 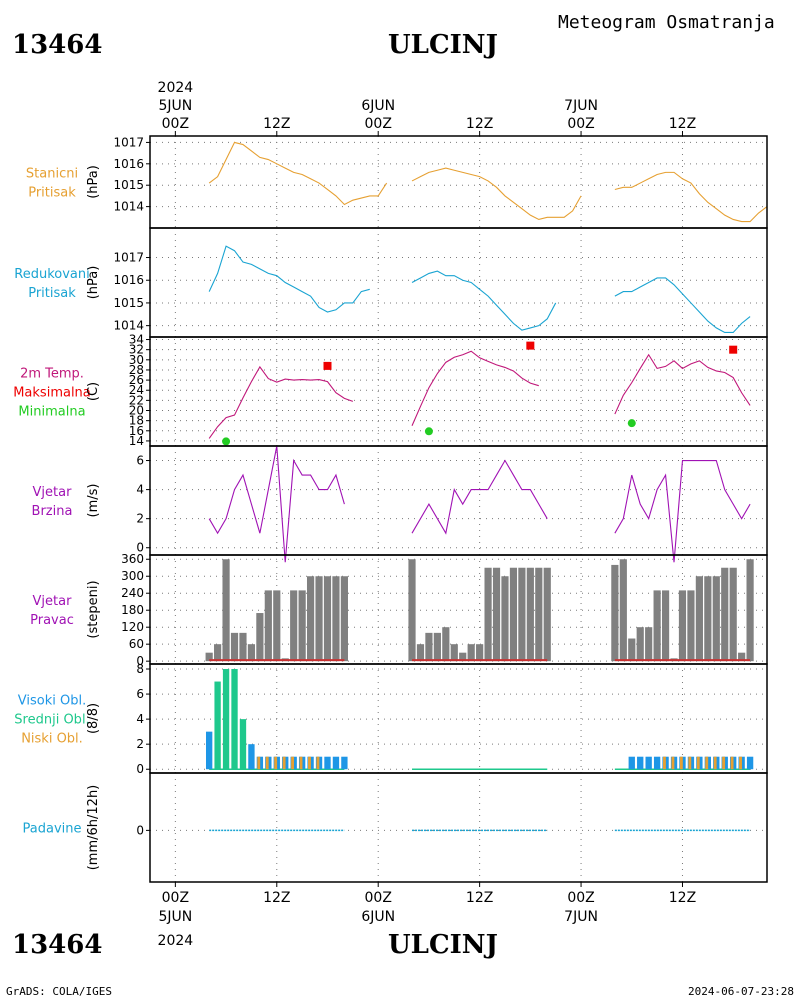 I want to click on y-axis-title: (C), so click(x=93, y=391).